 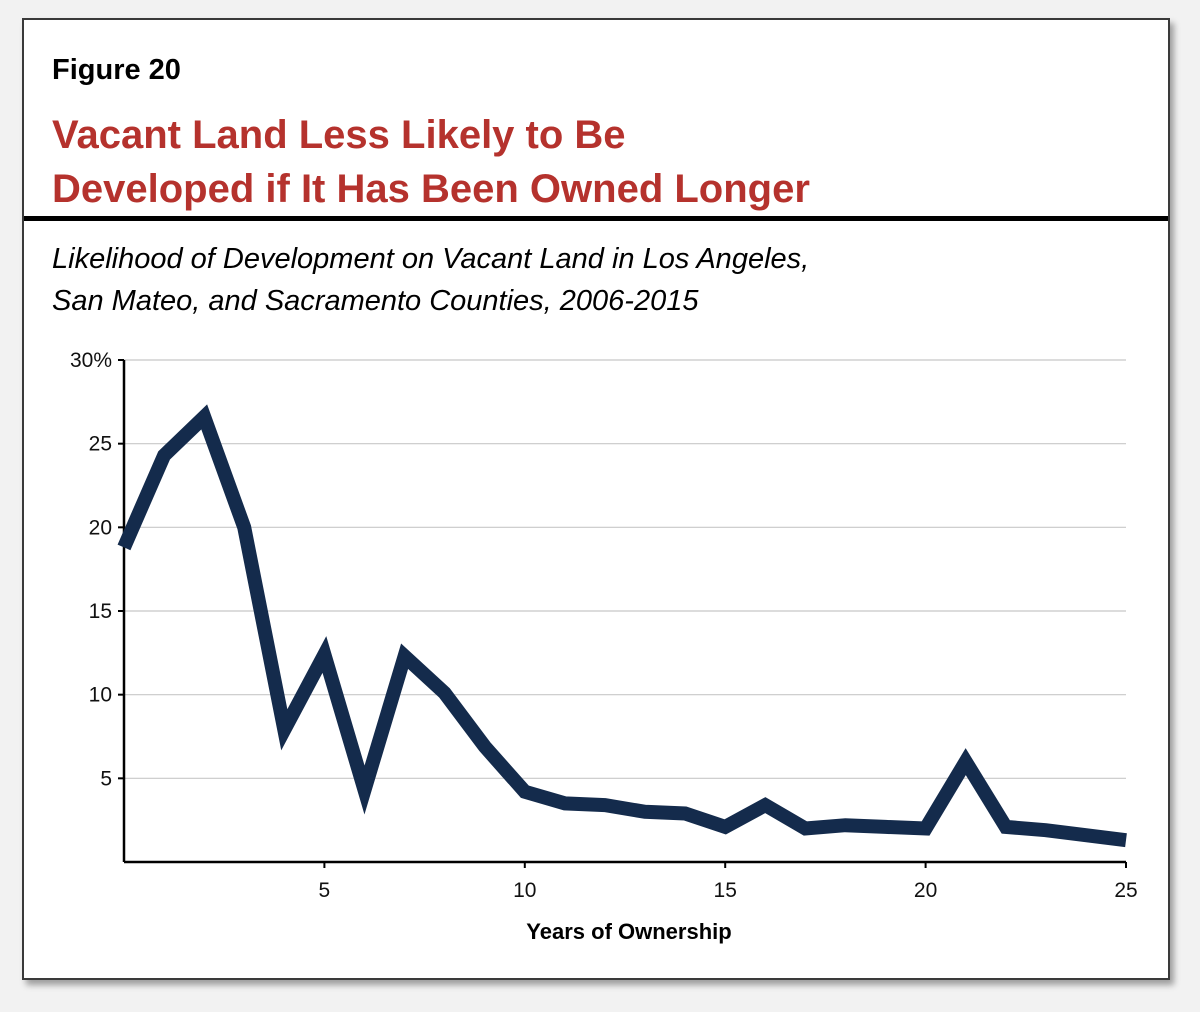 I want to click on y-tick-label: 20, so click(x=100, y=527).